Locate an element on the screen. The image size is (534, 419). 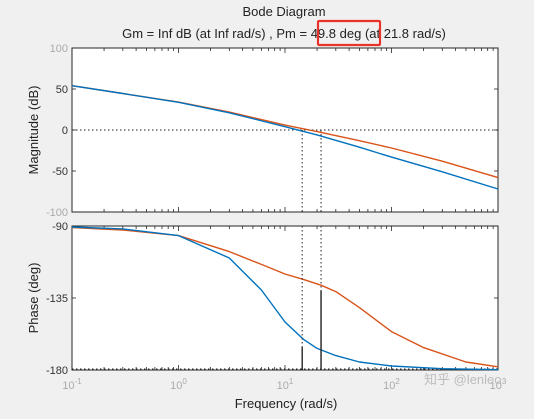
magnitude-ylabel: Magnitude (dB) is located at coordinates (33, 130).